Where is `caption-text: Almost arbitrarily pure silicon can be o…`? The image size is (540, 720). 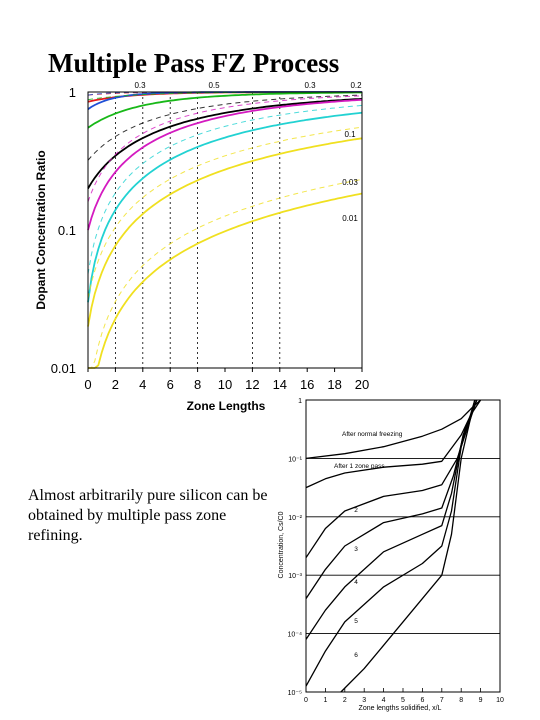
caption-text: Almost arbitrarily pure silicon can be o… is located at coordinates (148, 515).